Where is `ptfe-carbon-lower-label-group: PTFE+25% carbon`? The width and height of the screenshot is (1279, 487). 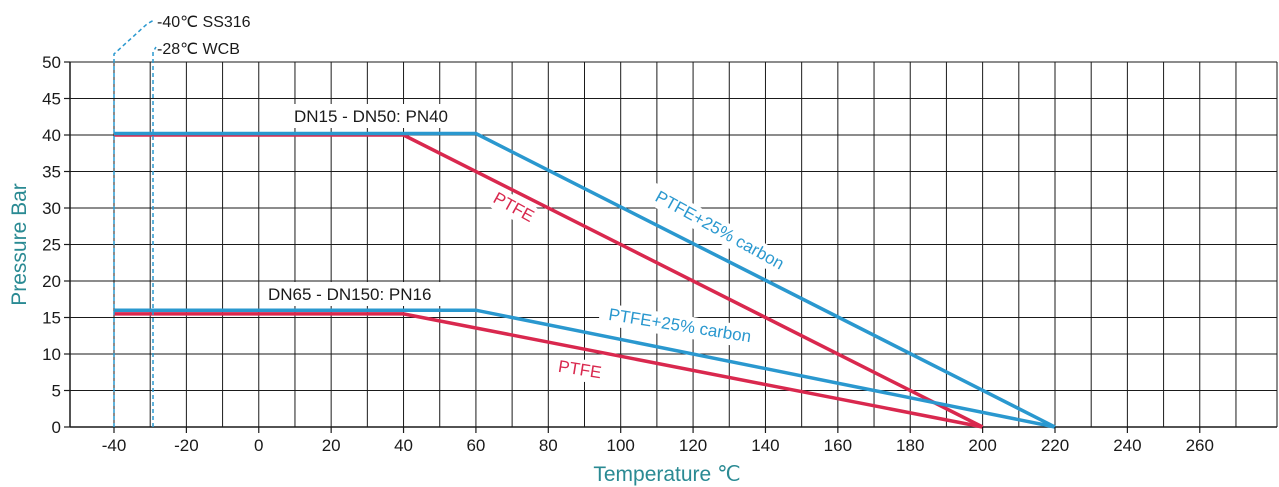 ptfe-carbon-lower-label-group: PTFE+25% carbon is located at coordinates (680, 326).